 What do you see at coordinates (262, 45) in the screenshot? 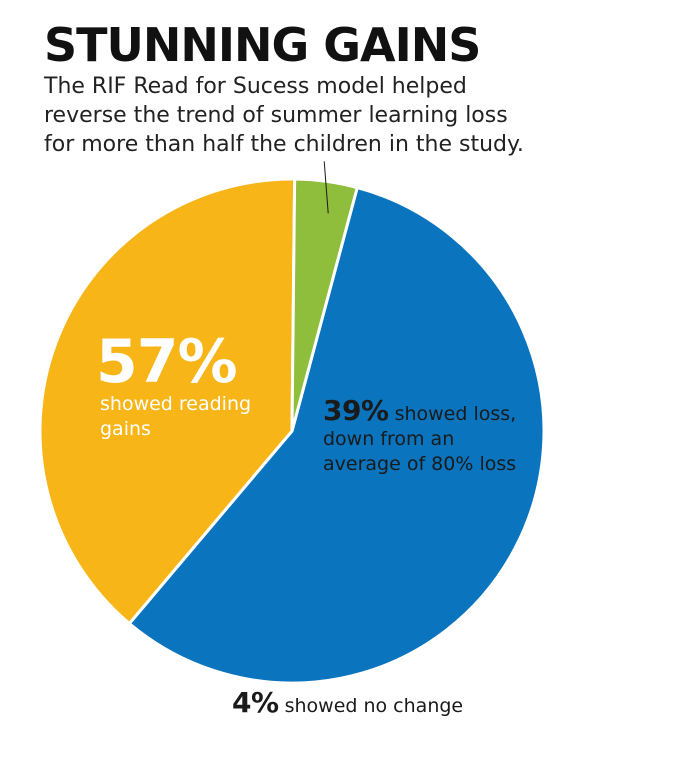
I see `chart-title: STUNNING GAINS` at bounding box center [262, 45].